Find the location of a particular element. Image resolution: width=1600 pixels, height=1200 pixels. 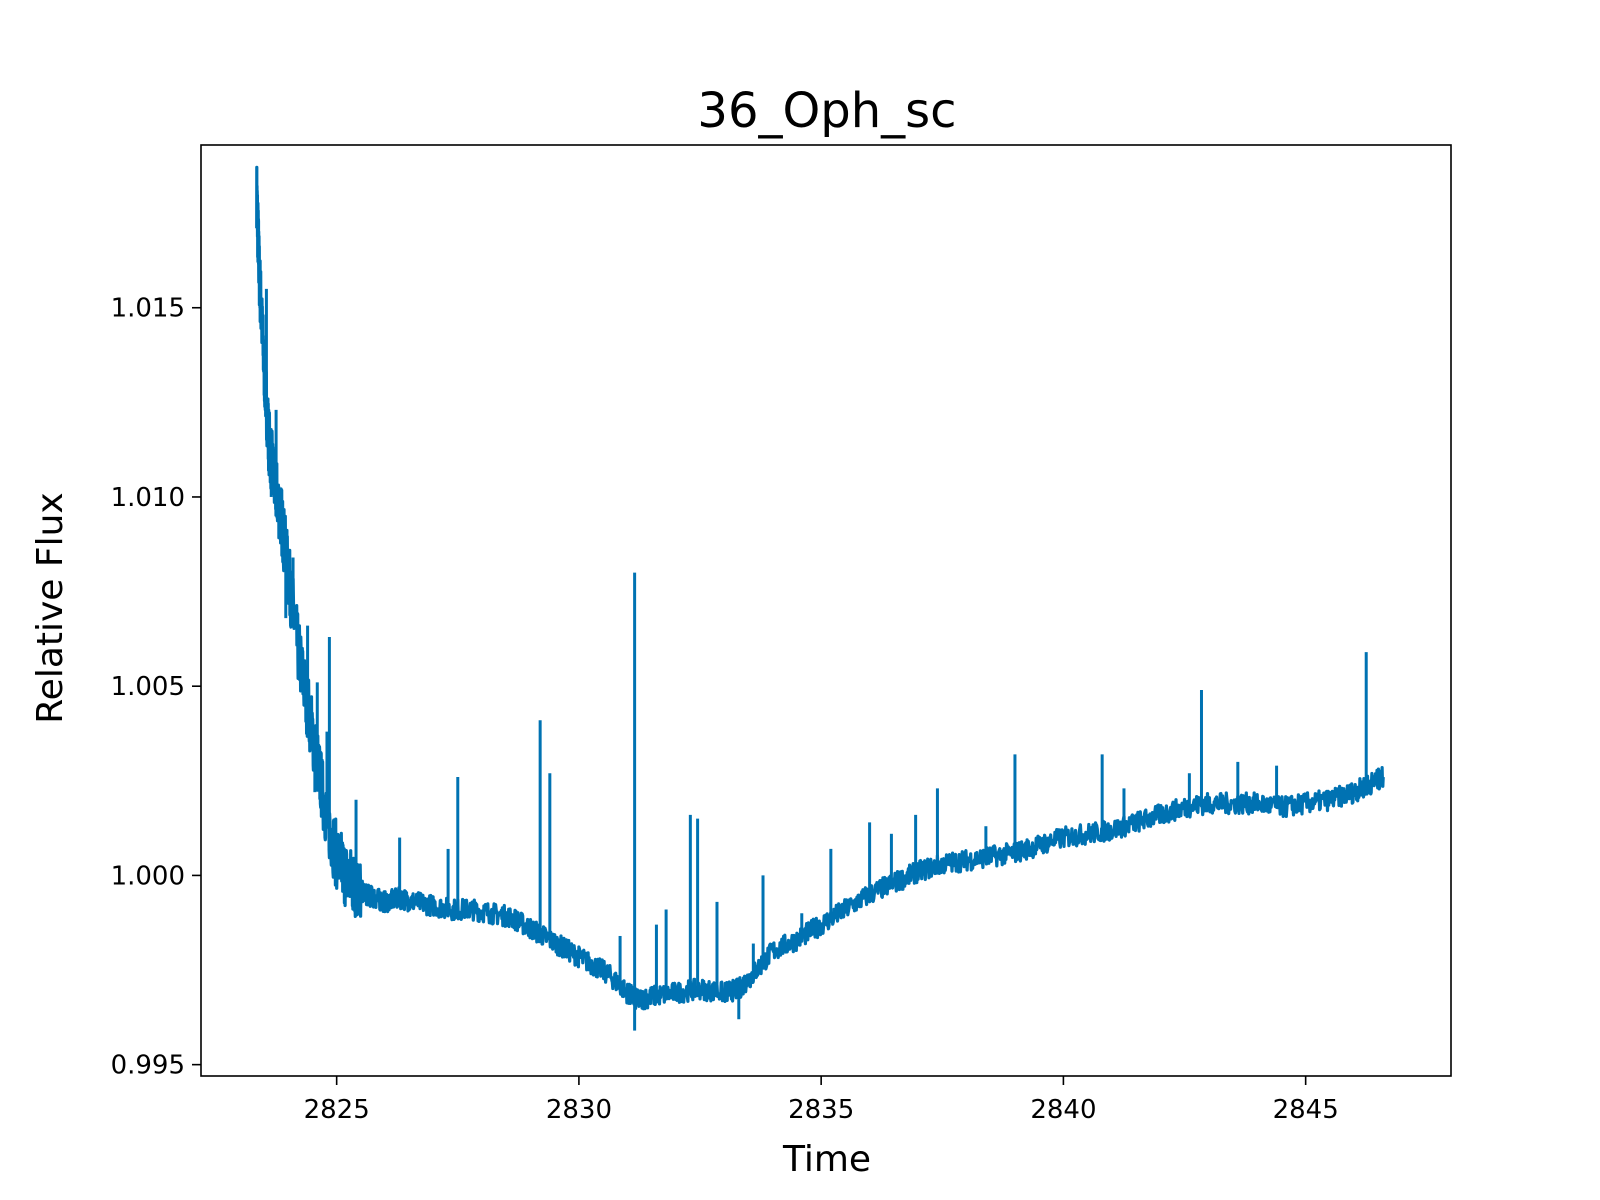

y-tick-label: 1.000 is located at coordinates (148, 876).